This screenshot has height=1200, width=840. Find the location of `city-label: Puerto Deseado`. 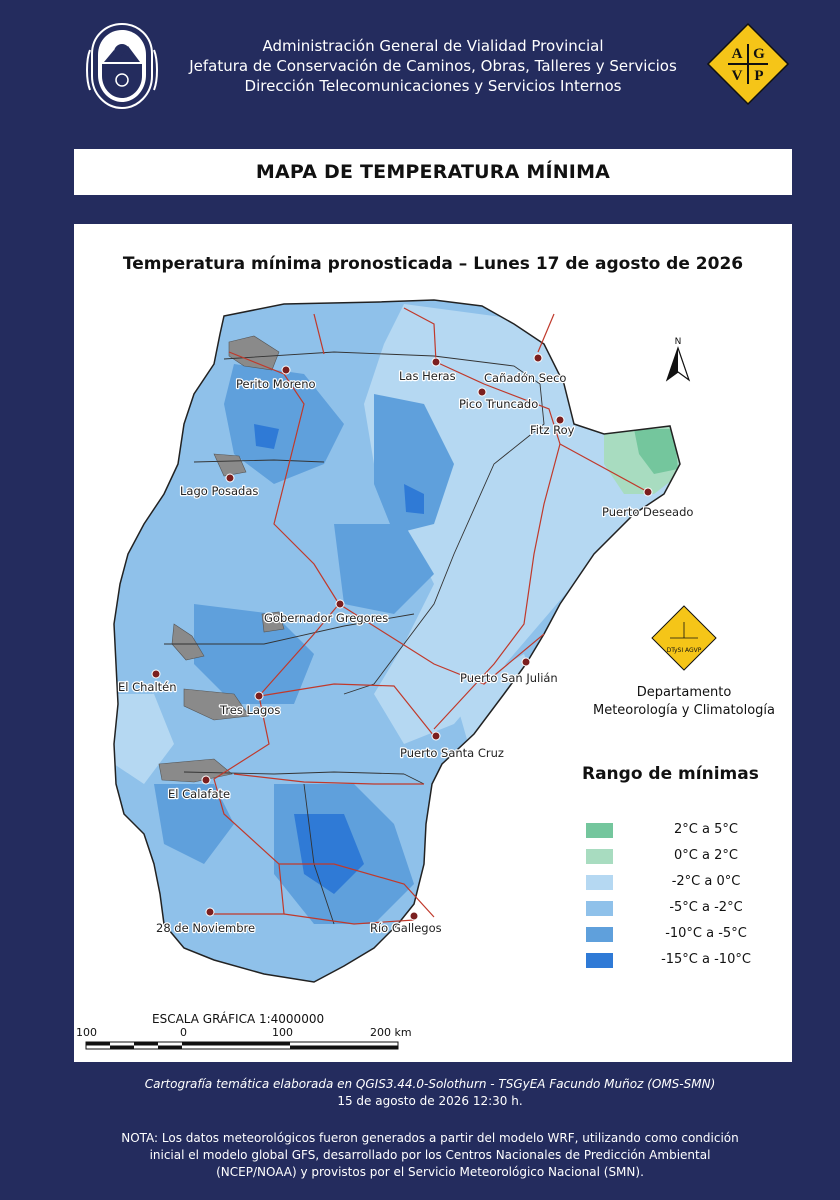

city-label: Puerto Deseado is located at coordinates (647, 512).